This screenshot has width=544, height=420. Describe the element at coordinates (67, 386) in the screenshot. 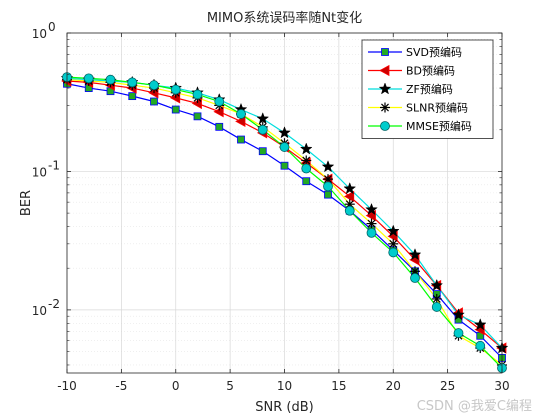

I see `x-tick-label: -10` at that location.